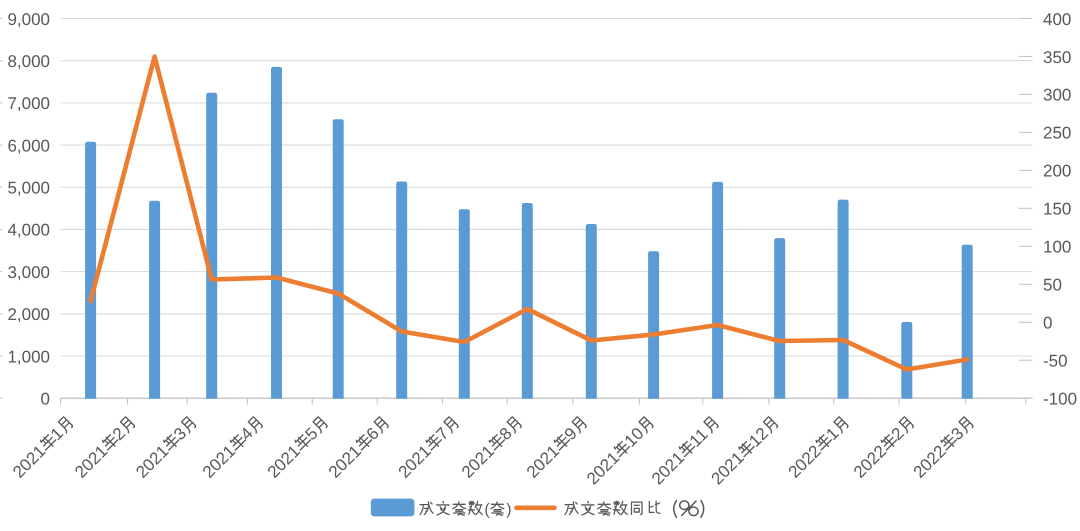 This screenshot has width=1080, height=531. Describe the element at coordinates (1055, 361) in the screenshot. I see `svg-text: -50` at that location.